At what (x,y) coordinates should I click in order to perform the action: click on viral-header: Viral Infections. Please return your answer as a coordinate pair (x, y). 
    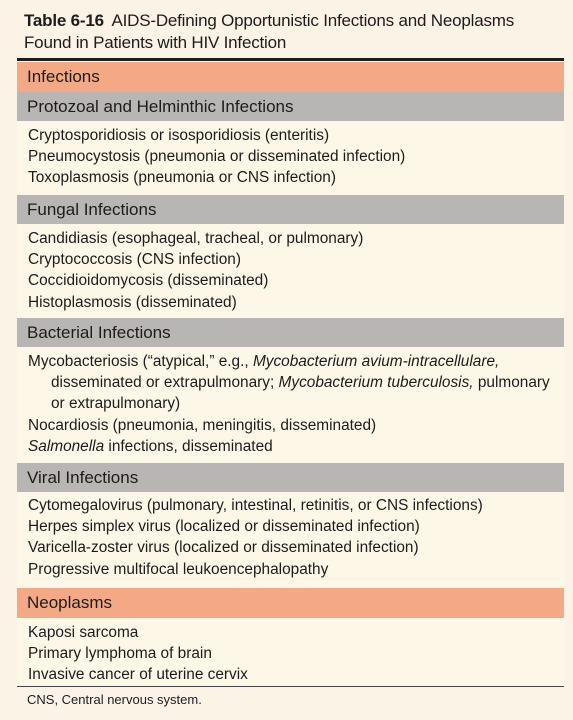
    Looking at the image, I should click on (290, 477).